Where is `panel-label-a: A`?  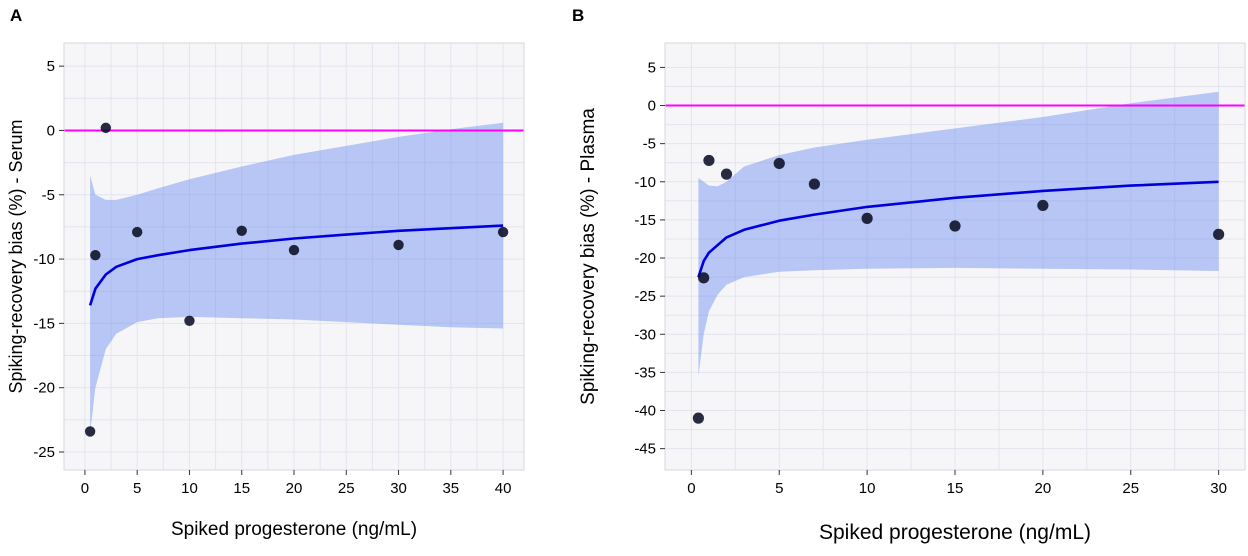 panel-label-a: A is located at coordinates (16, 15).